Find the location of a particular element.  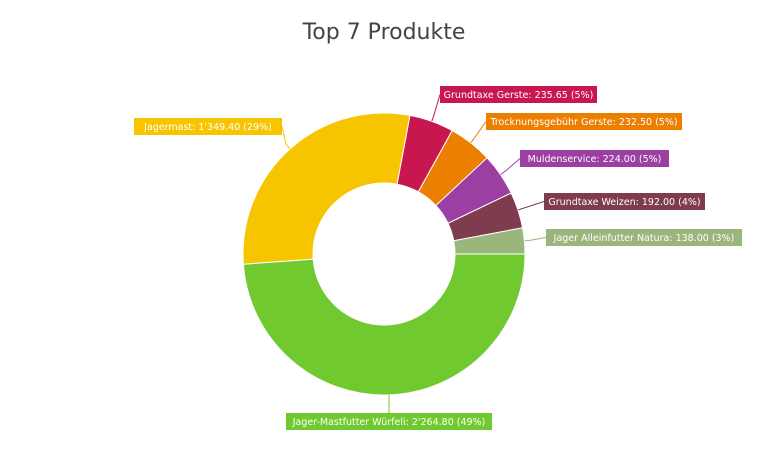

slice-label-6: Jager Alleinfutter Natura: 138.00 (3%) is located at coordinates (644, 238).